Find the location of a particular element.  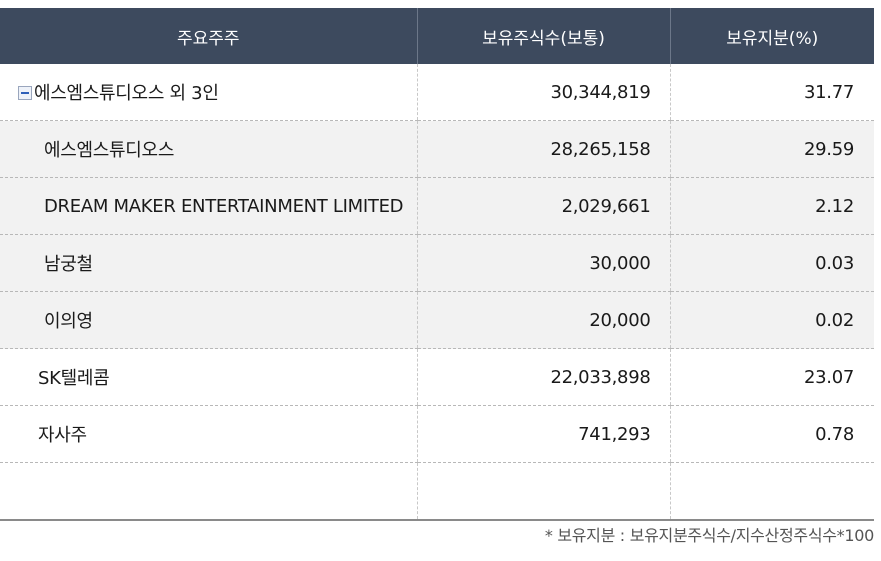

ownership-cell: 2.12 is located at coordinates (771, 206).